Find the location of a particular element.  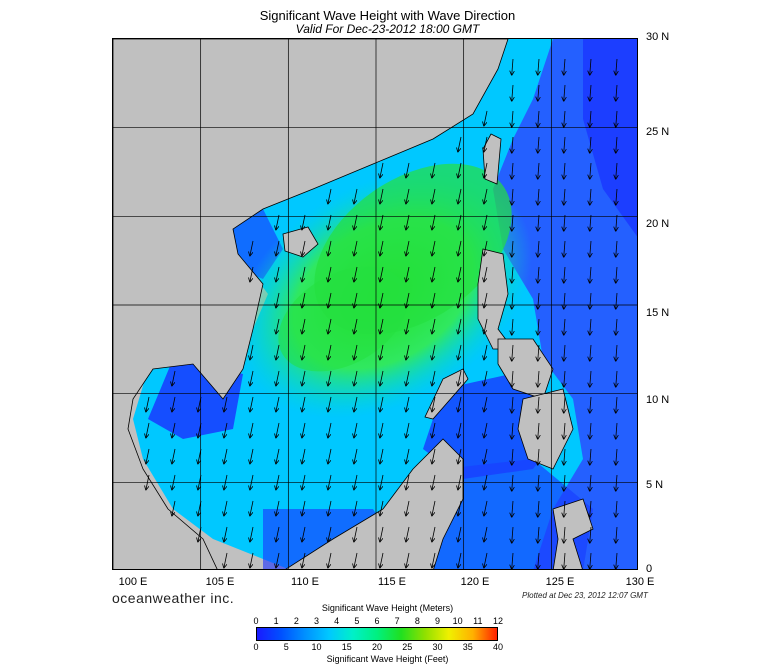

colorbar-meters-tick: 2 is located at coordinates (296, 621).